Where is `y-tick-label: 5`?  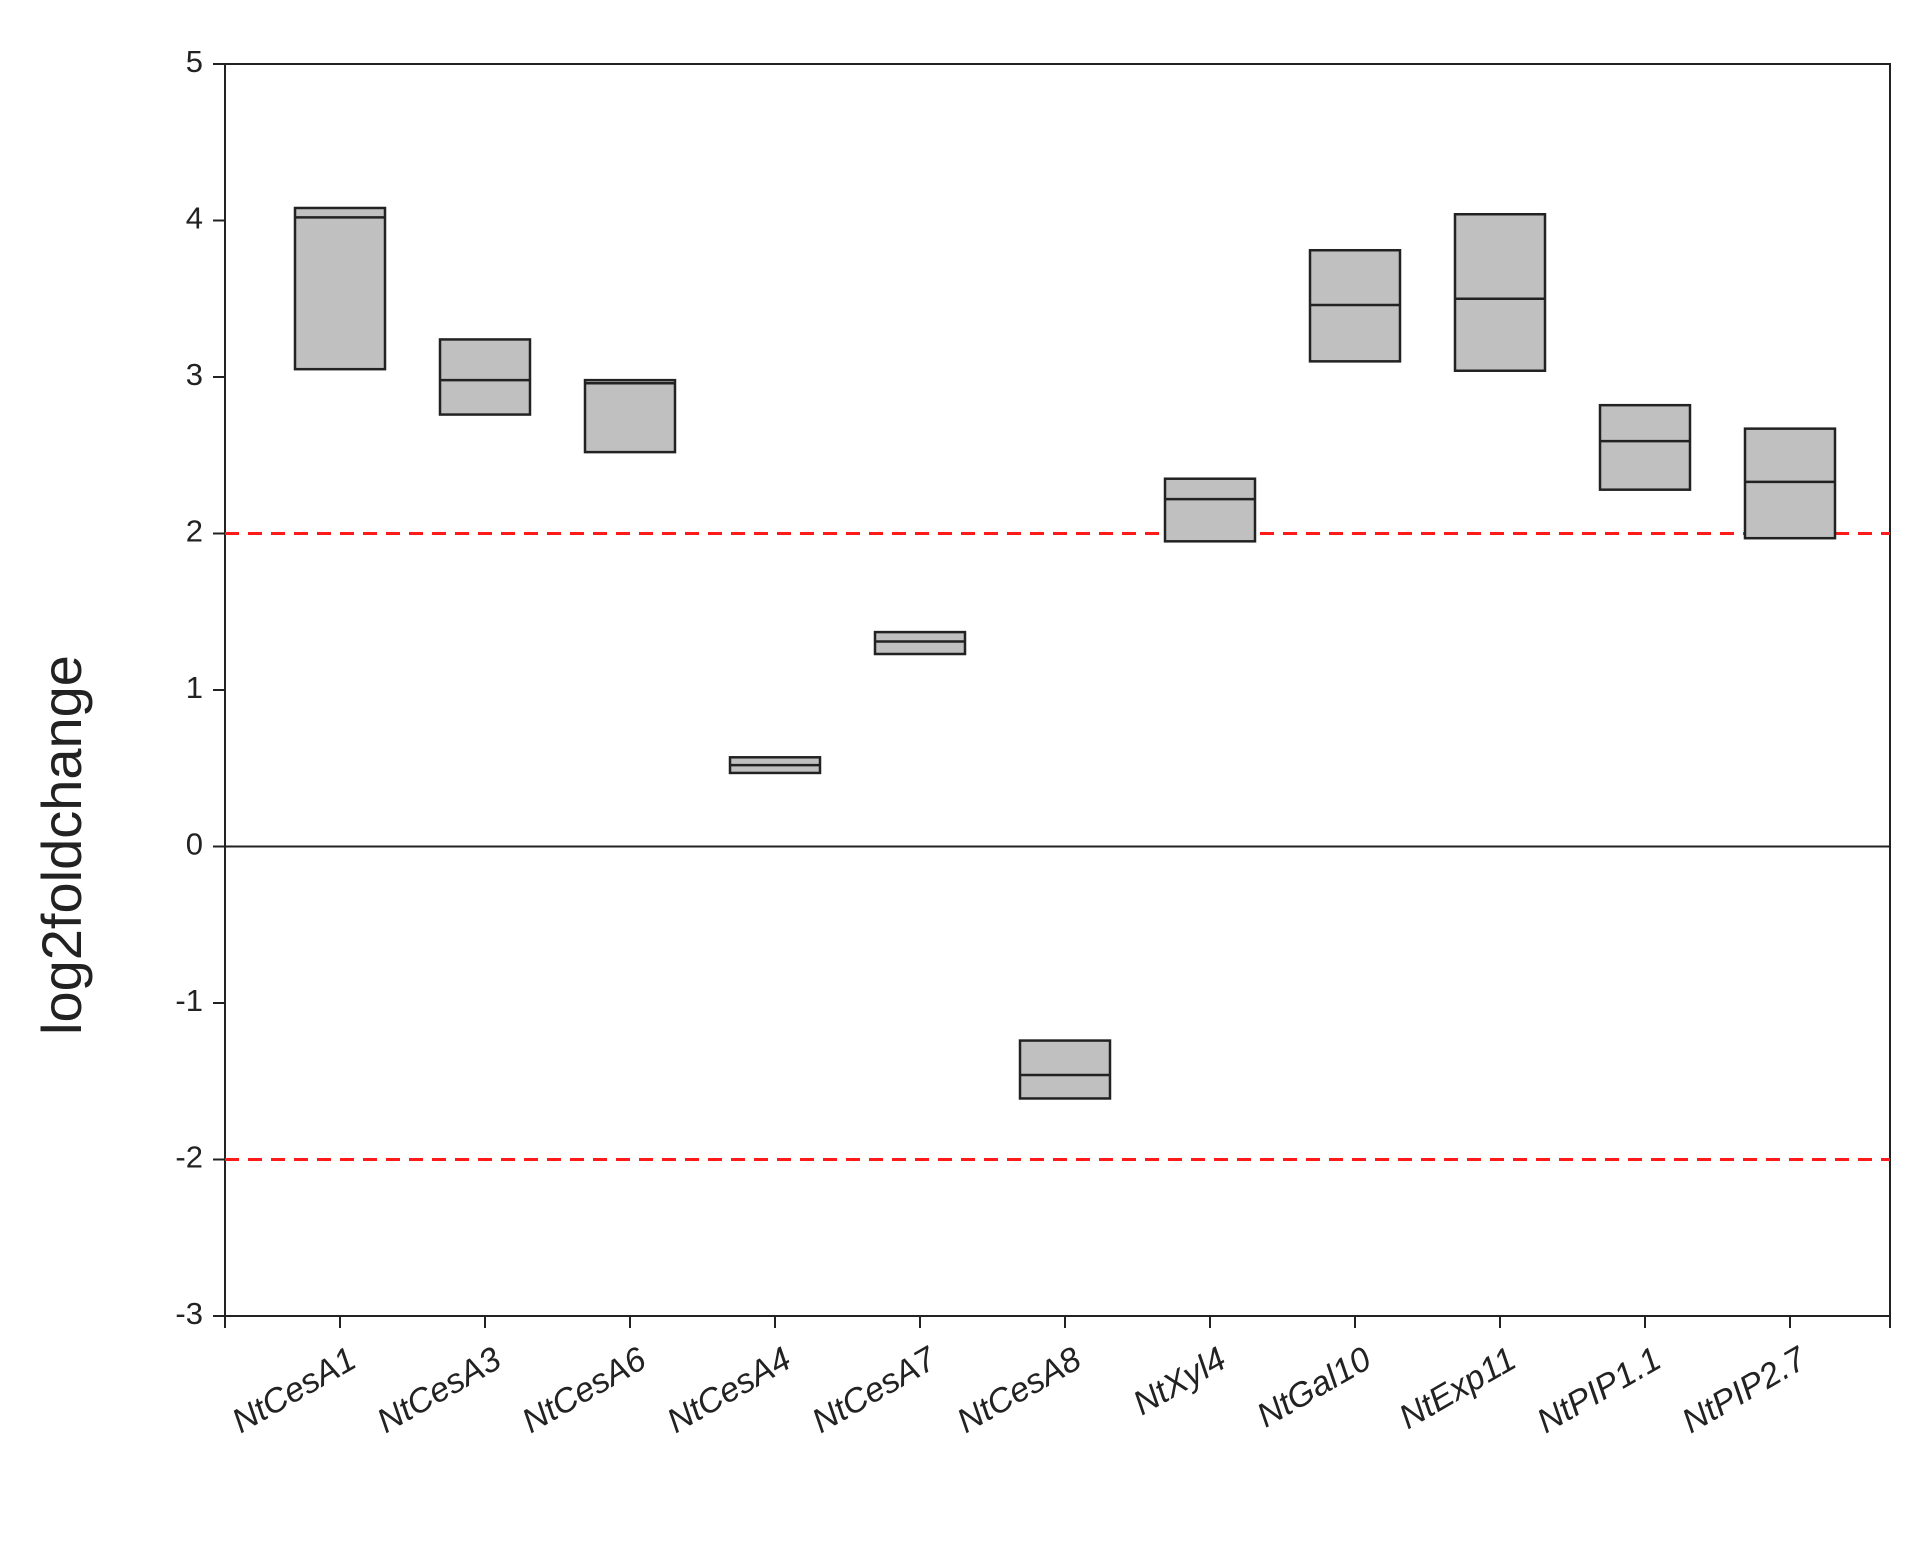 y-tick-label: 5 is located at coordinates (194, 61).